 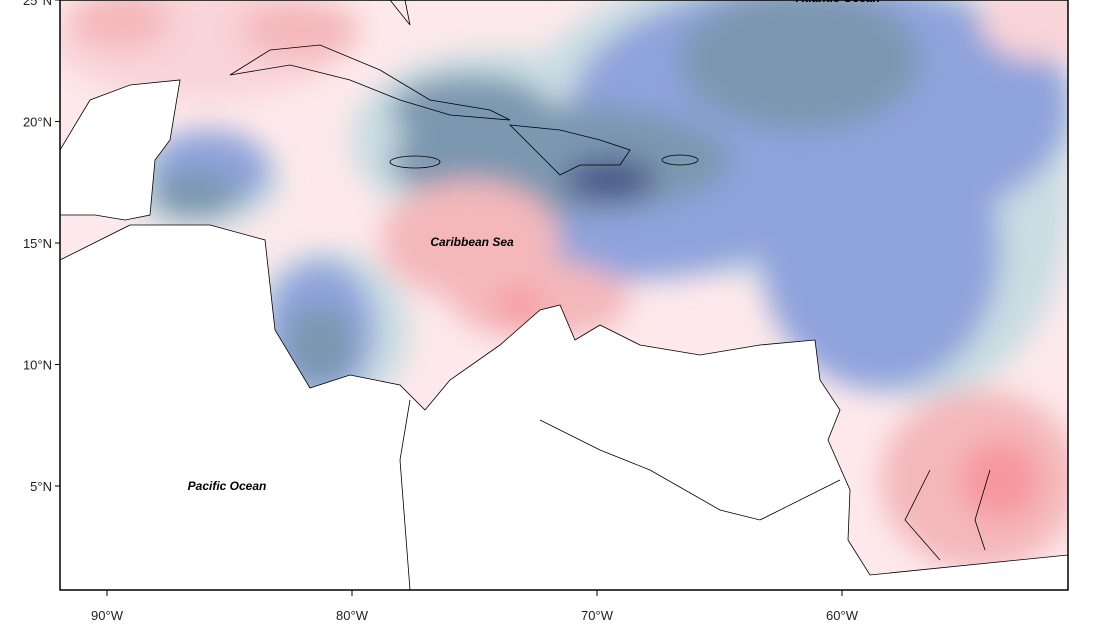 What do you see at coordinates (41, 486) in the screenshot?
I see `lat-tick-label: 5°N` at bounding box center [41, 486].